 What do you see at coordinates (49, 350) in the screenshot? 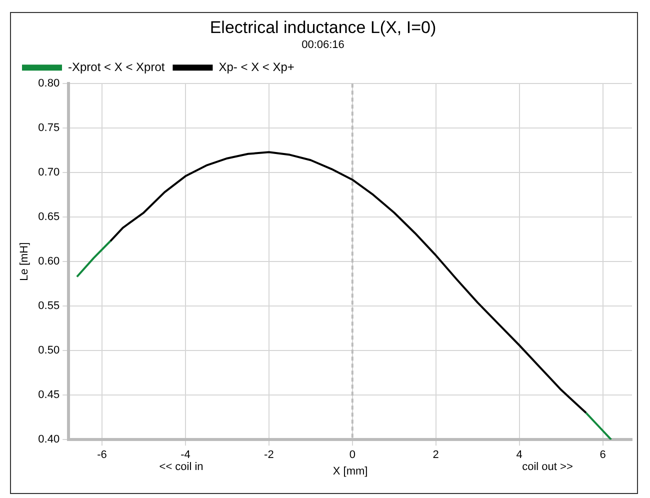
I see `y-tick-label: 0.50` at bounding box center [49, 350].